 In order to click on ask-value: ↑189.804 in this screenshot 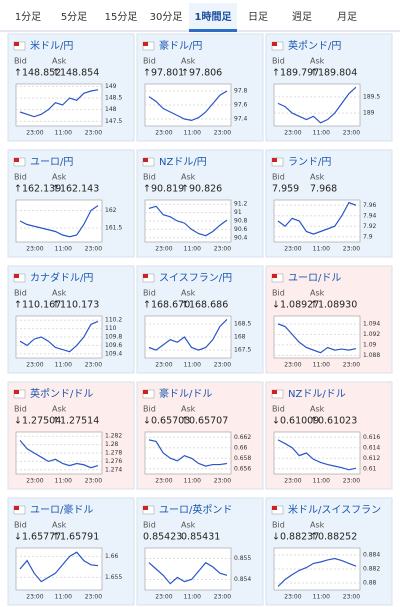, I will do `click(333, 73)`.